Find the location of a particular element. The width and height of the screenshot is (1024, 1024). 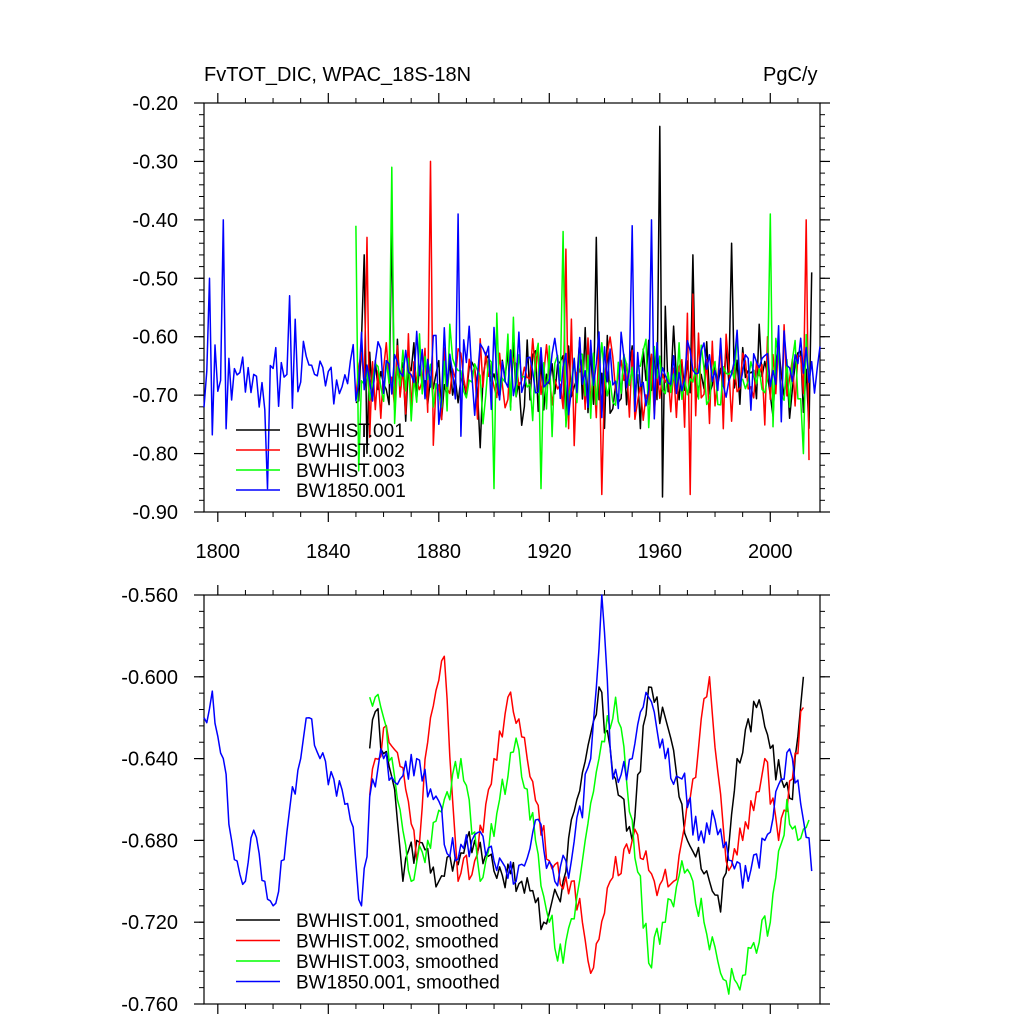

y-tick-label: -0.30 is located at coordinates (155, 162).